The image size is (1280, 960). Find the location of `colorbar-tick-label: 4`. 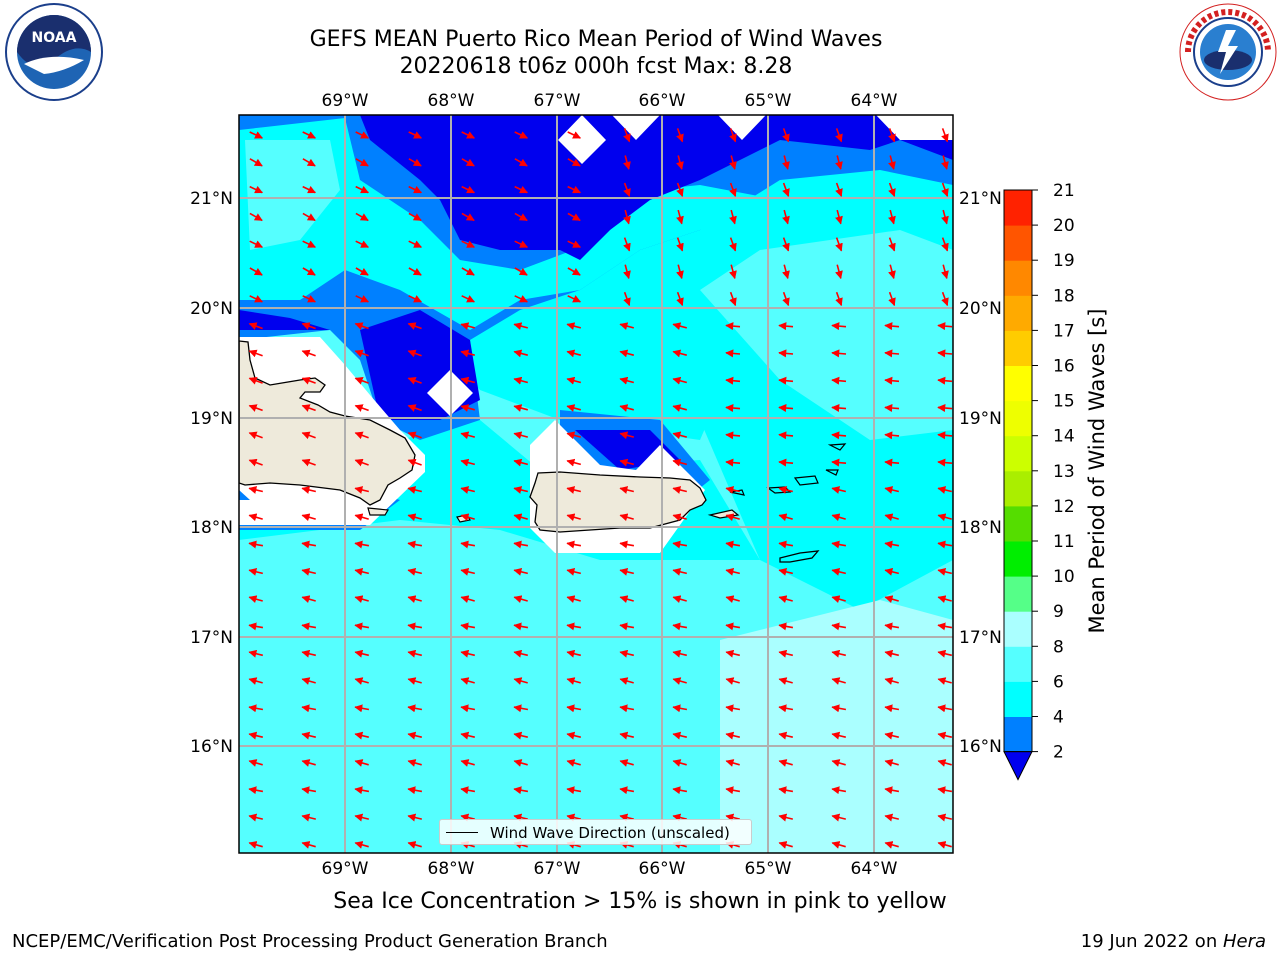

colorbar-tick-label: 4 is located at coordinates (1058, 718).